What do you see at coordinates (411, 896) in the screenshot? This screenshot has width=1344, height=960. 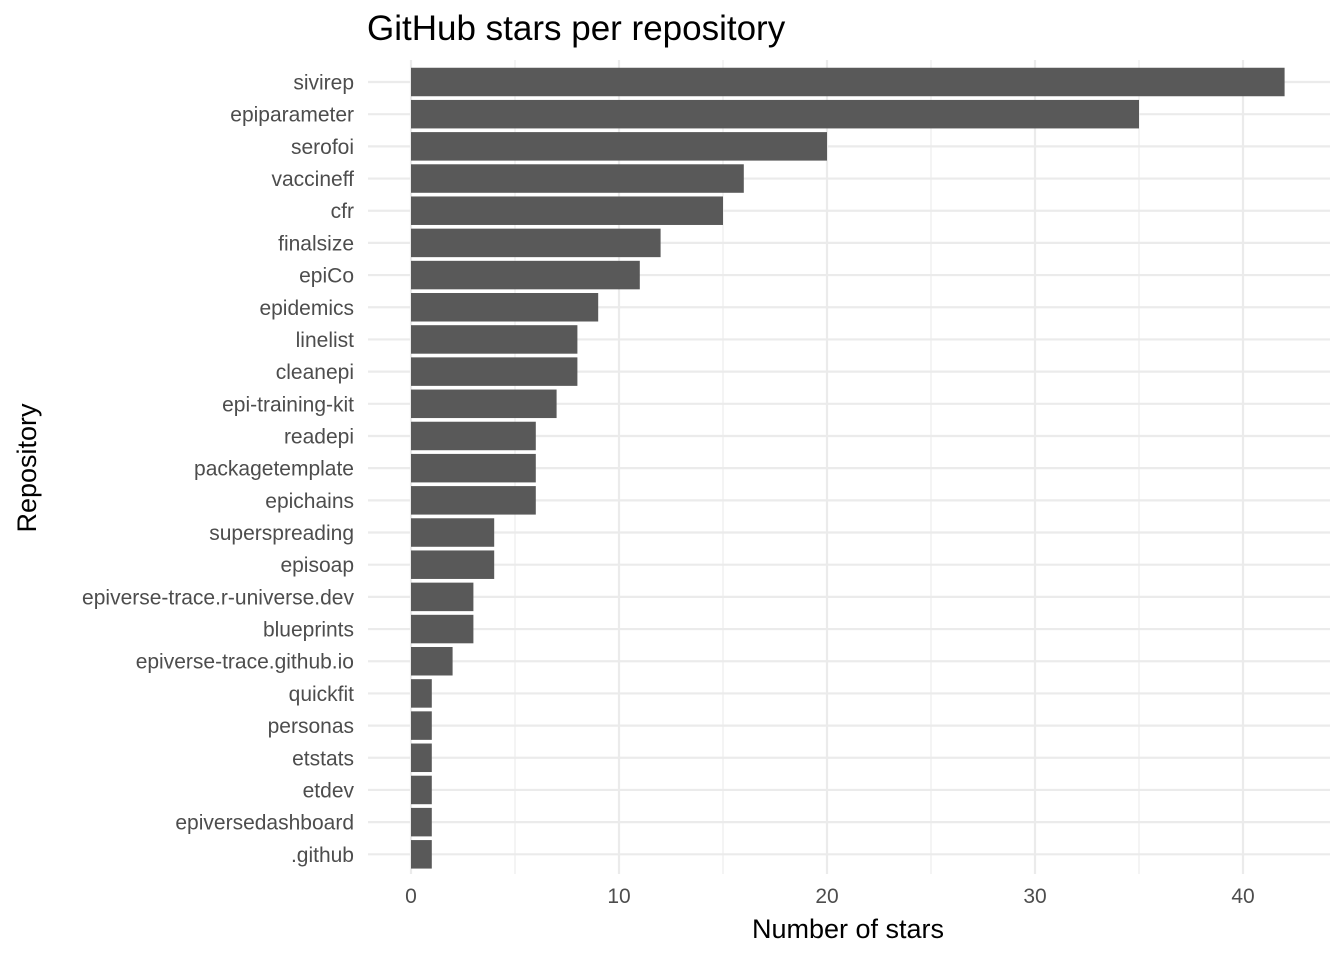 I see `x-tick-label: 0` at bounding box center [411, 896].